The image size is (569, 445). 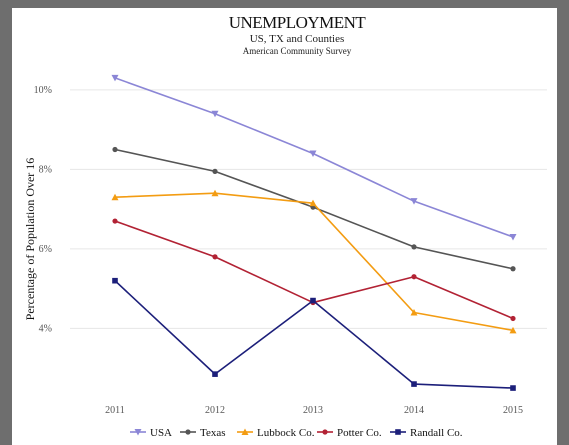 I want to click on x-tick-label: 2014, so click(x=414, y=410).